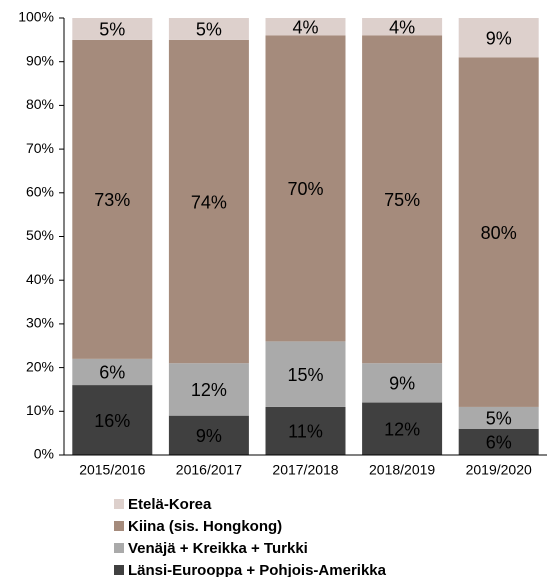 The image size is (547, 577). What do you see at coordinates (40, 104) in the screenshot?
I see `y-tick-label: 80%` at bounding box center [40, 104].